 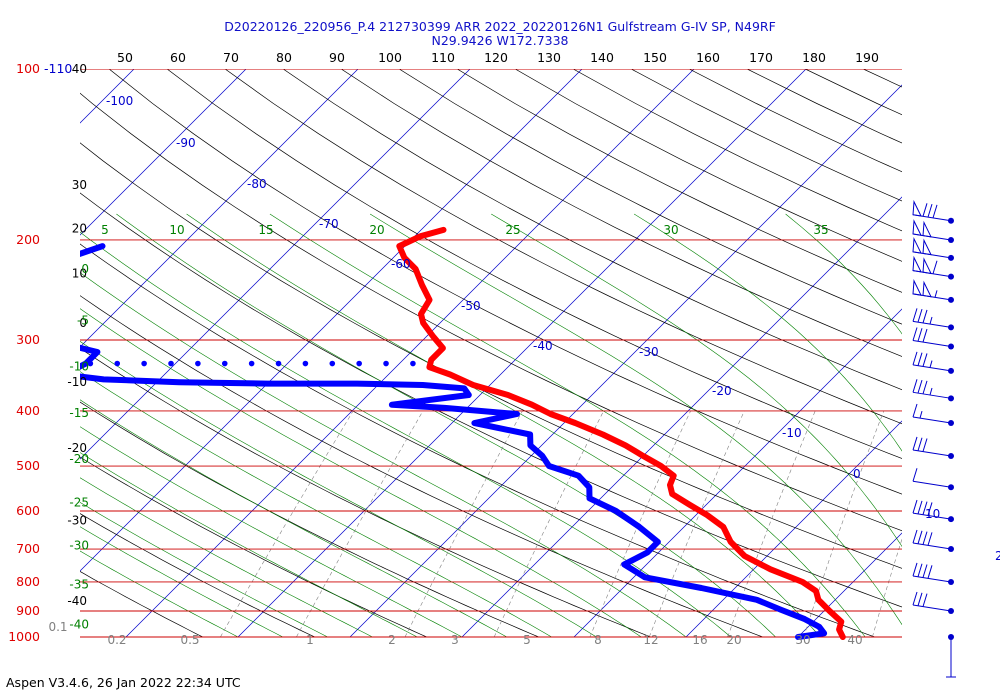 What do you see at coordinates (337, 57) in the screenshot?
I see `top-axis-tick-label: 90` at bounding box center [337, 57].